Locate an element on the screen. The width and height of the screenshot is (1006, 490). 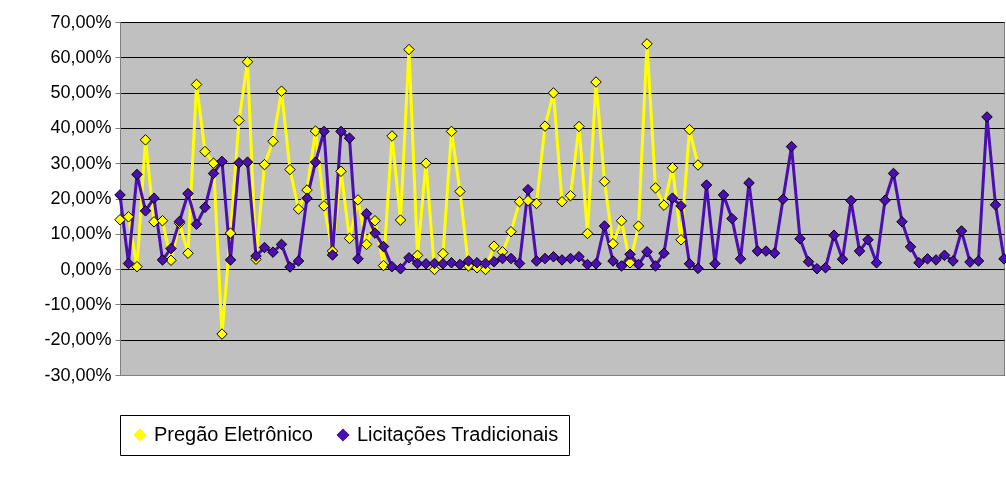
y-tick-label: 10,00% is located at coordinates (81, 233).